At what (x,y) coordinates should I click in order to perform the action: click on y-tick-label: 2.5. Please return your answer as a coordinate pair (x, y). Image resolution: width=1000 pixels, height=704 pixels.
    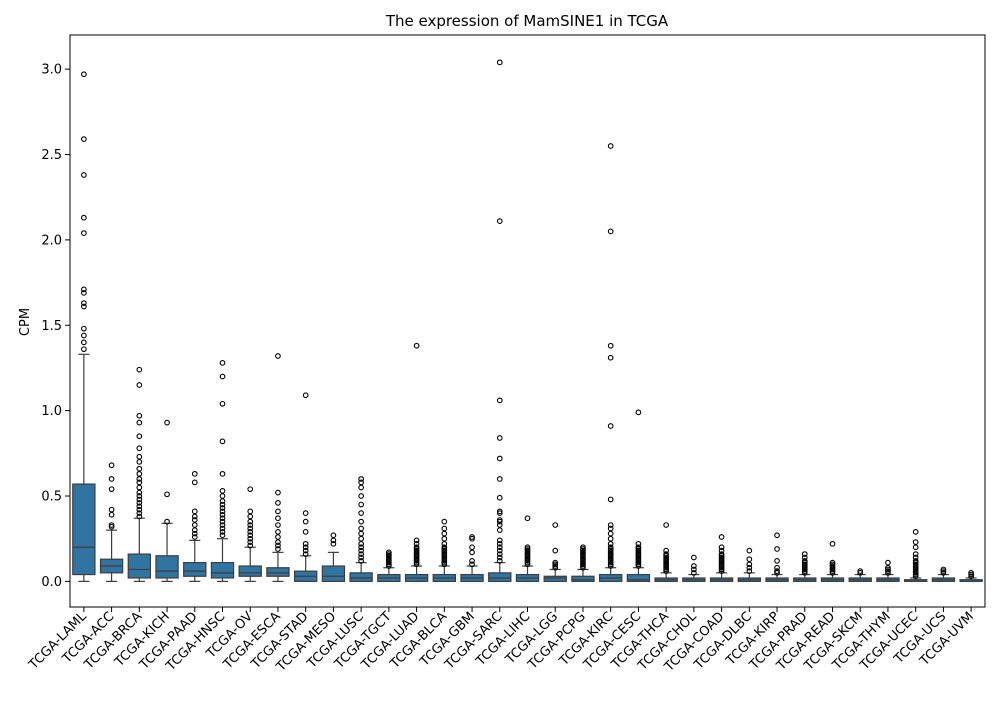
    Looking at the image, I should click on (51, 155).